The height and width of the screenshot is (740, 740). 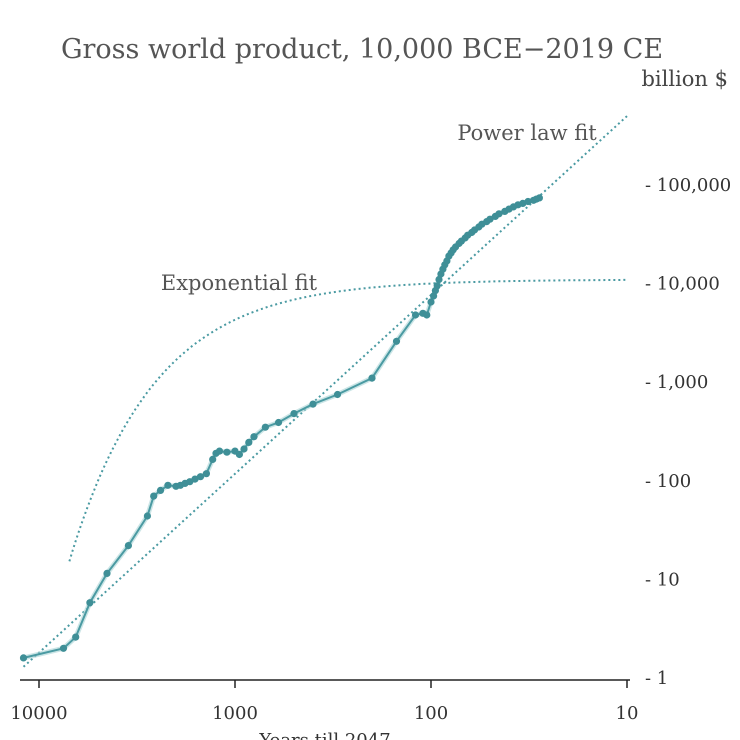 What do you see at coordinates (235, 713) in the screenshot?
I see `x-tick-label: 1000` at bounding box center [235, 713].